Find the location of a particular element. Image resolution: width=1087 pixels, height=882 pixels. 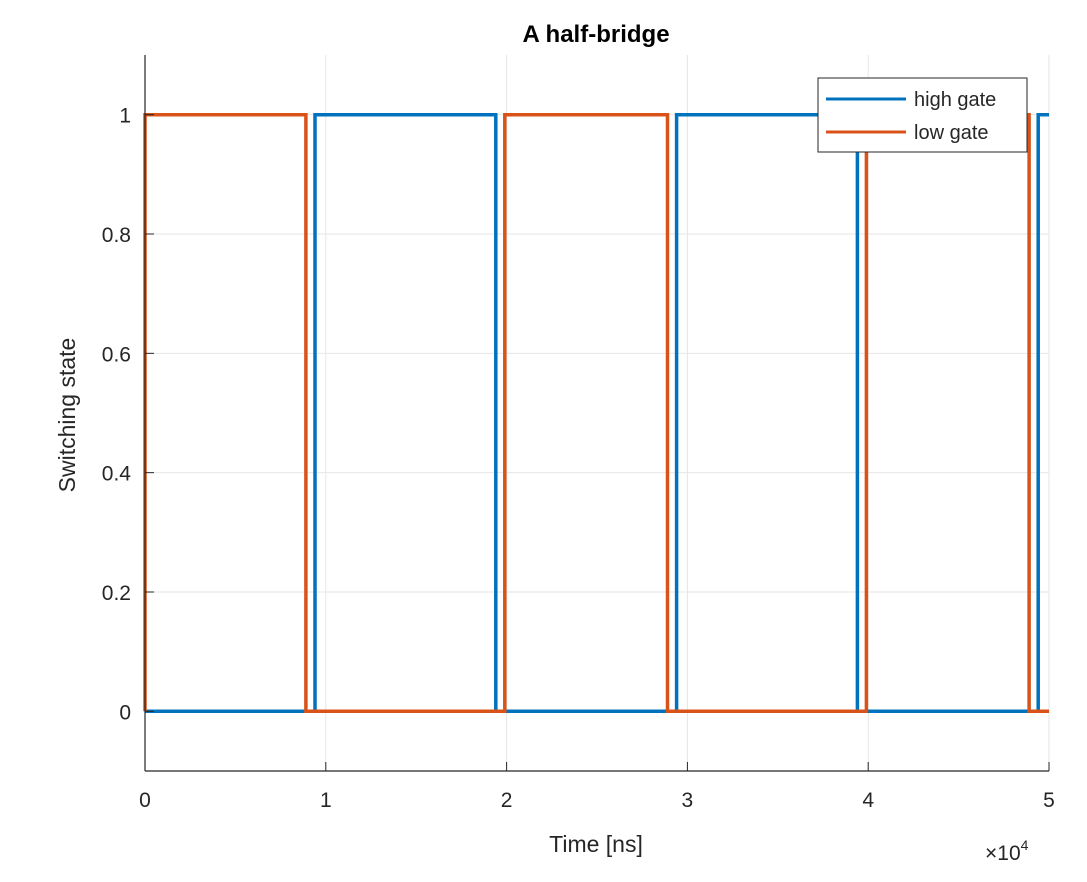

legend: high gate low gate is located at coordinates (922, 115).